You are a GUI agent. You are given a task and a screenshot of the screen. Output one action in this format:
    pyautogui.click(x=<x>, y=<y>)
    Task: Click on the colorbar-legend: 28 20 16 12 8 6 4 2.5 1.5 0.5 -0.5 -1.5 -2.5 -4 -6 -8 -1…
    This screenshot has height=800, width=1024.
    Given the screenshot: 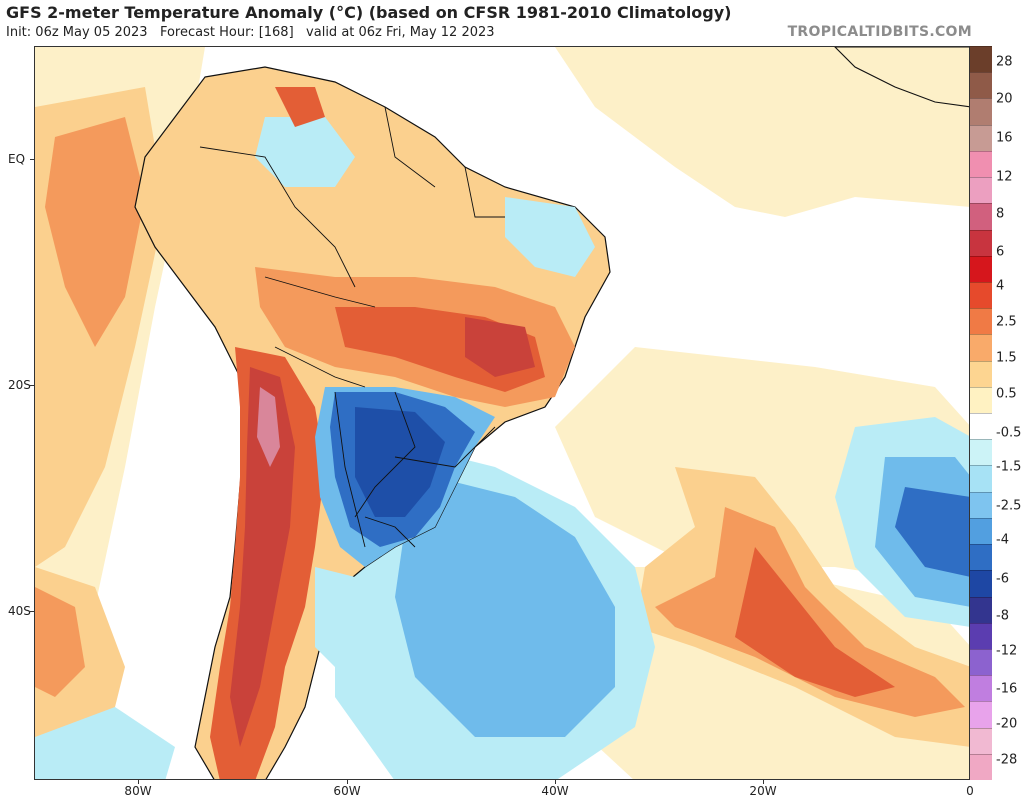 What is the action you would take?
    pyautogui.click(x=997, y=413)
    